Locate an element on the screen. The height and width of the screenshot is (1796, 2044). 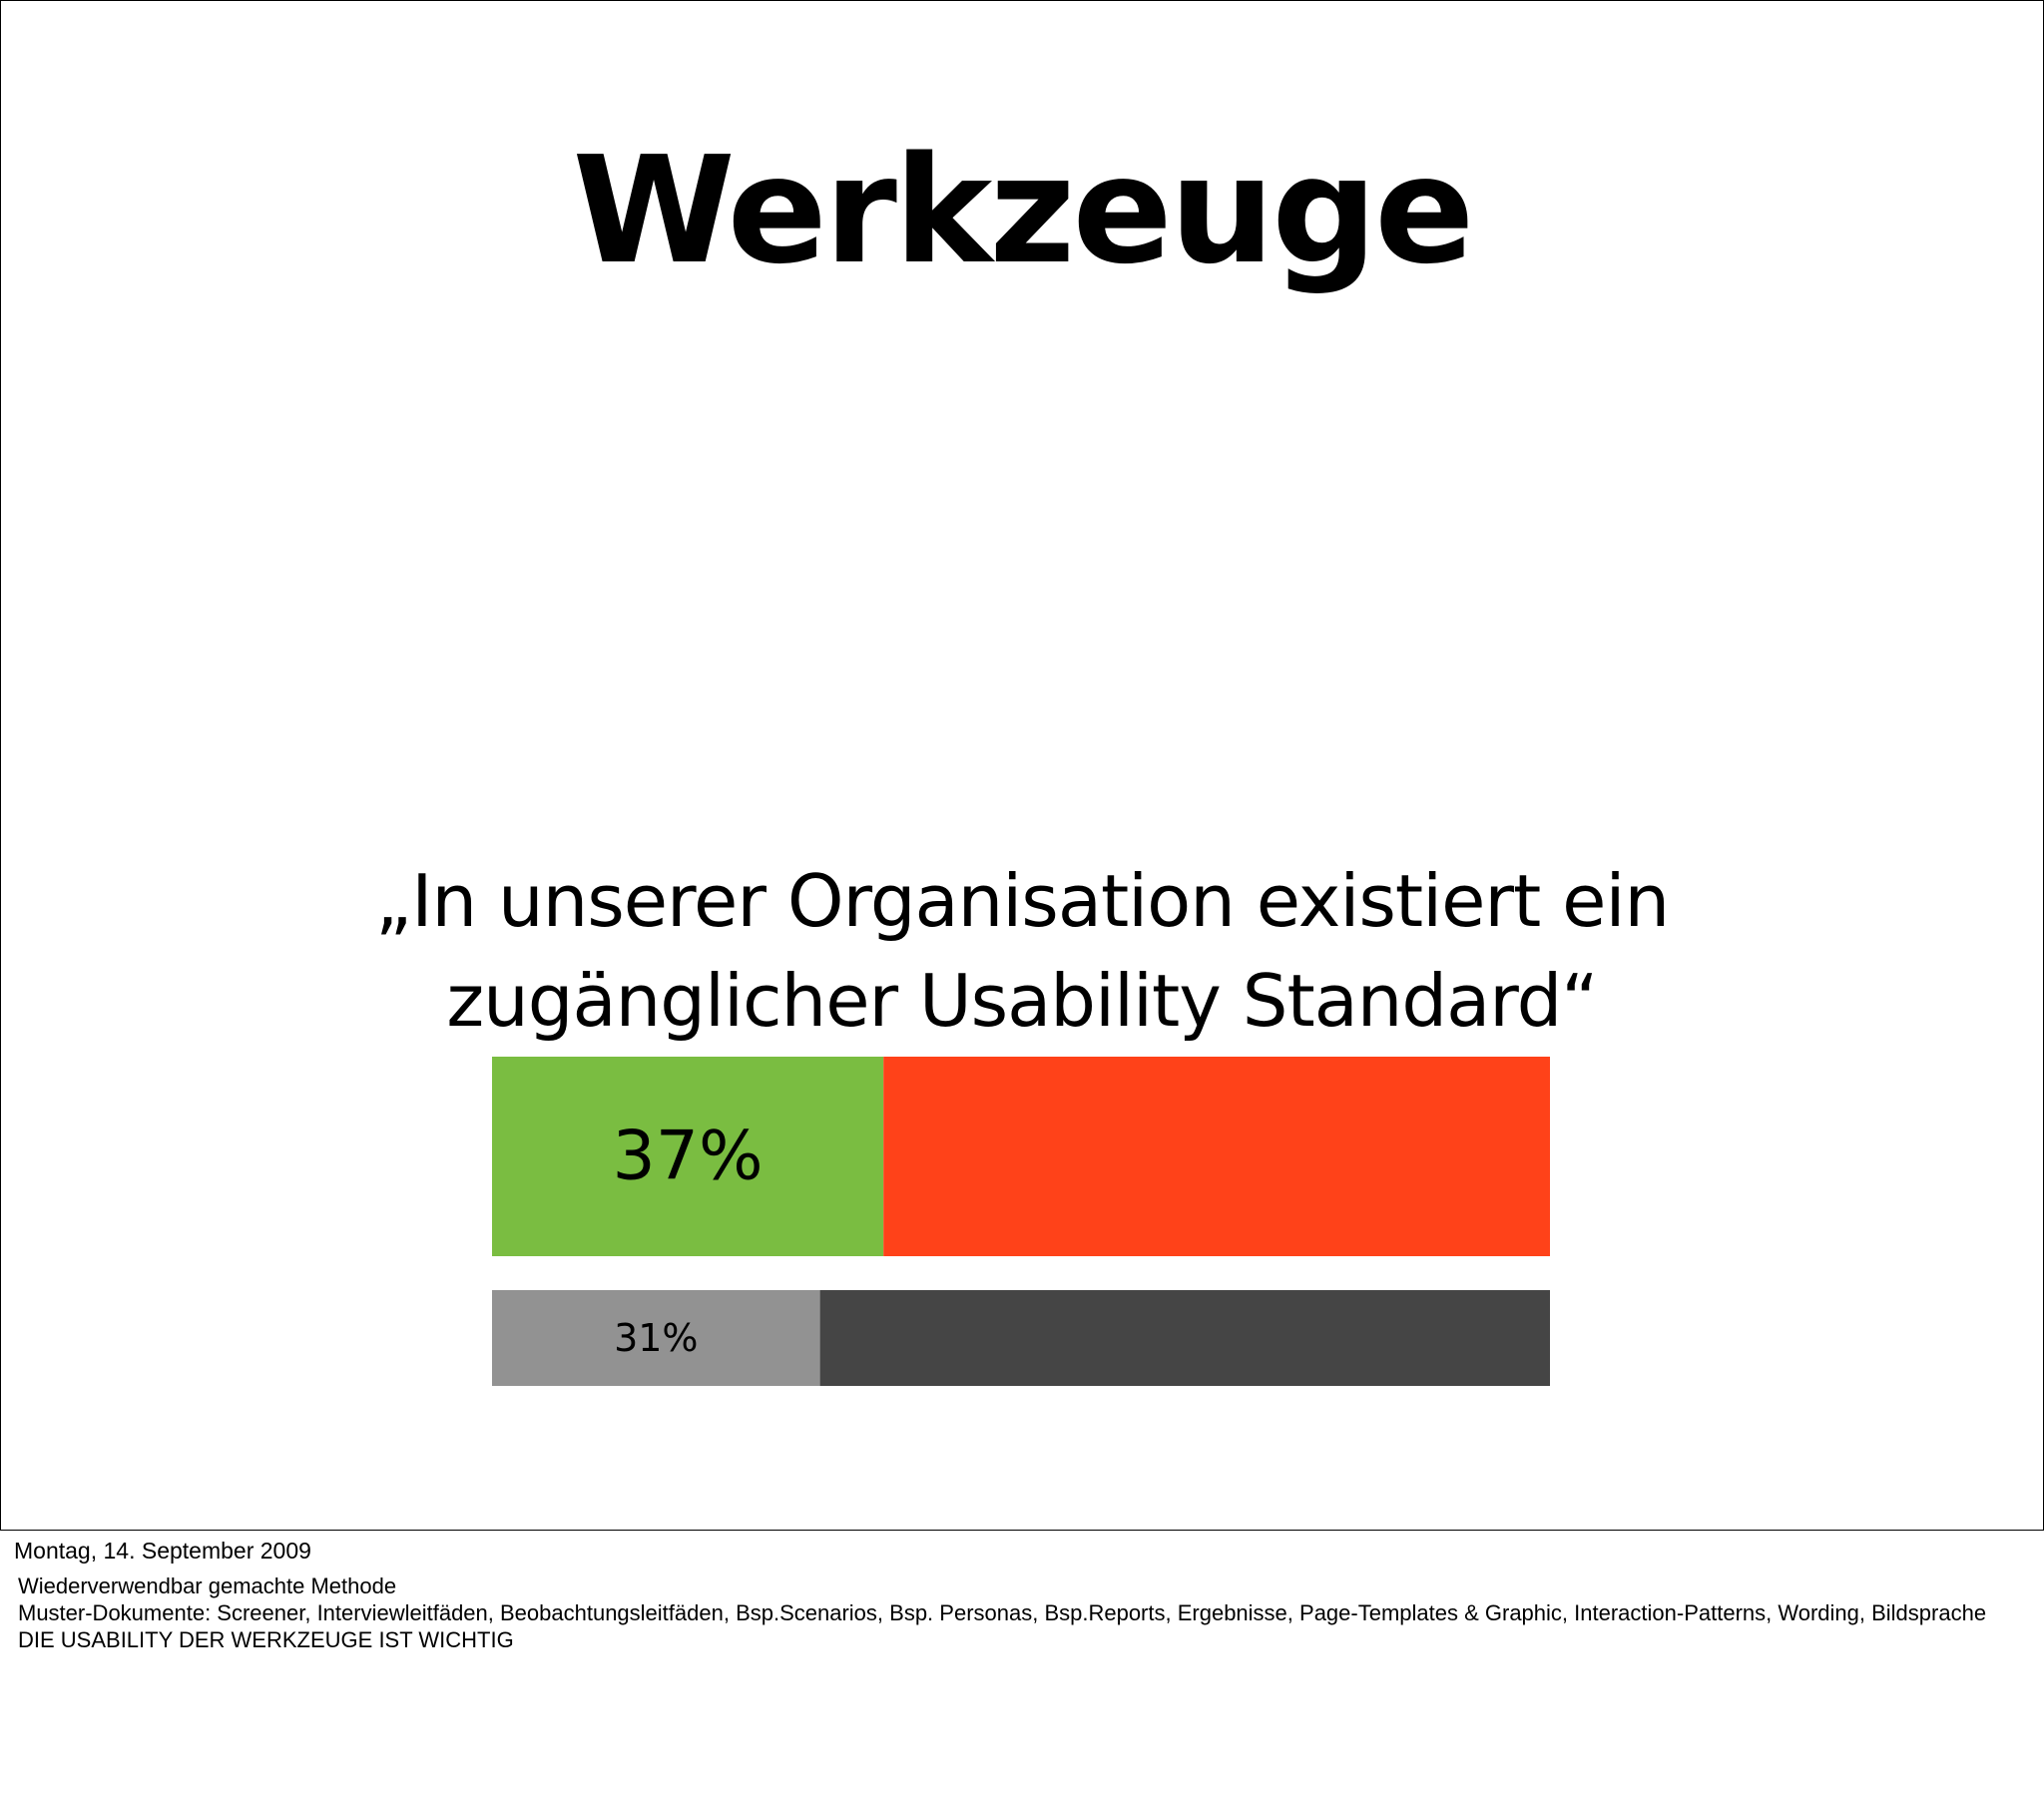
survey-statement-line-2: zugänglicher Usability Standard“ is located at coordinates (1022, 1001).